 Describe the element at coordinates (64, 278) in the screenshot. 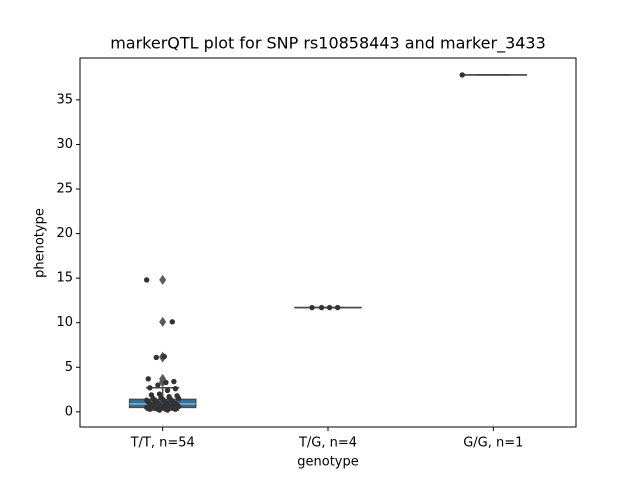

I see `y-tick-label: 15` at that location.